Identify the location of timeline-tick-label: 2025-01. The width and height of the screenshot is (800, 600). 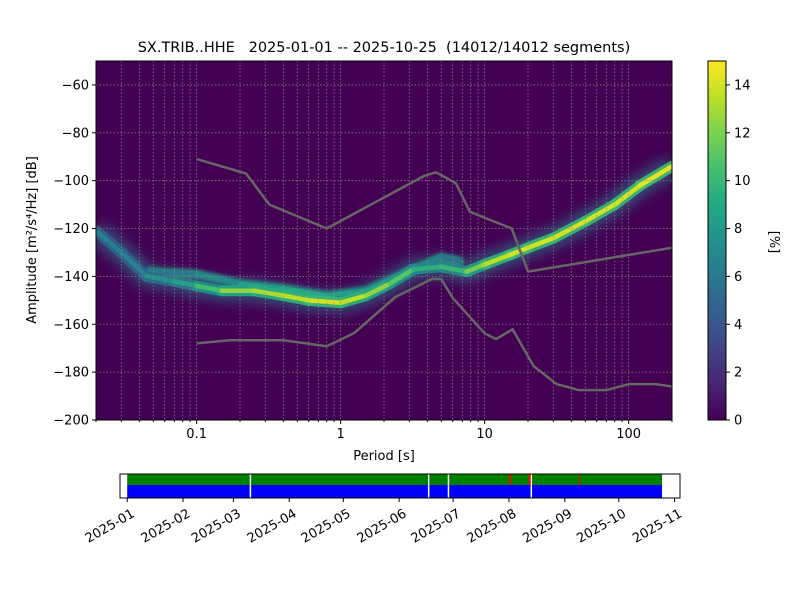
(110, 526).